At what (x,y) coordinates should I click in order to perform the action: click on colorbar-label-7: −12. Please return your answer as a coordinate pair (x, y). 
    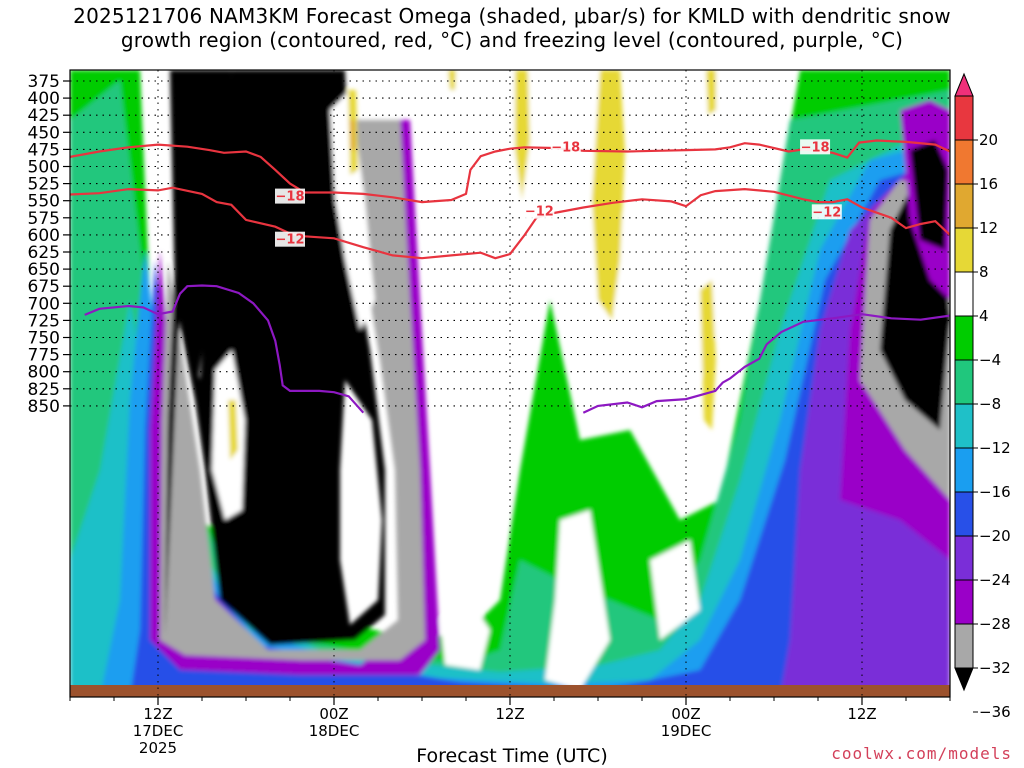
    Looking at the image, I should click on (995, 448).